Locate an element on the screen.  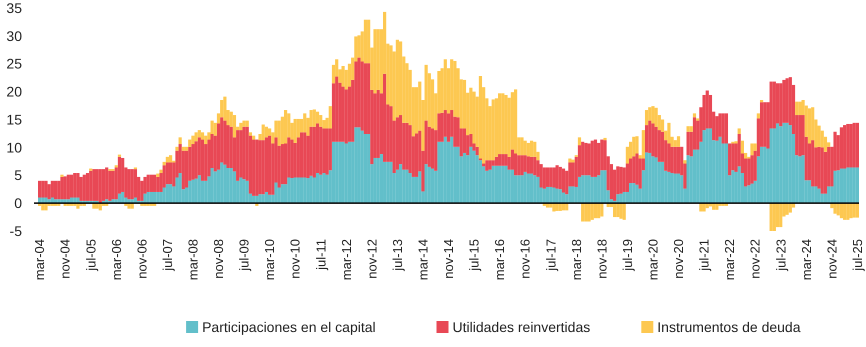
x-tick-label: nov-04 is located at coordinates (65, 259).